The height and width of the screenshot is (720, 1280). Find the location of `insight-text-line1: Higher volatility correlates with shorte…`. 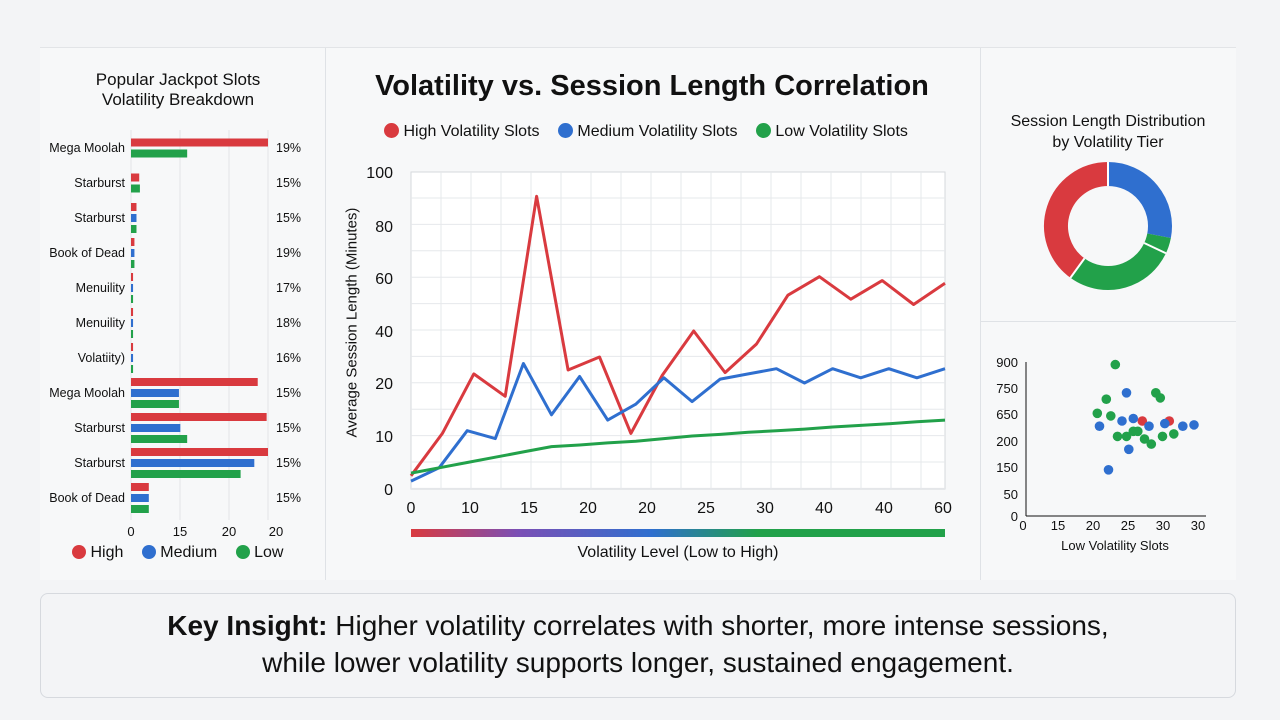

insight-text-line1: Higher volatility correlates with shorte… is located at coordinates (718, 625).